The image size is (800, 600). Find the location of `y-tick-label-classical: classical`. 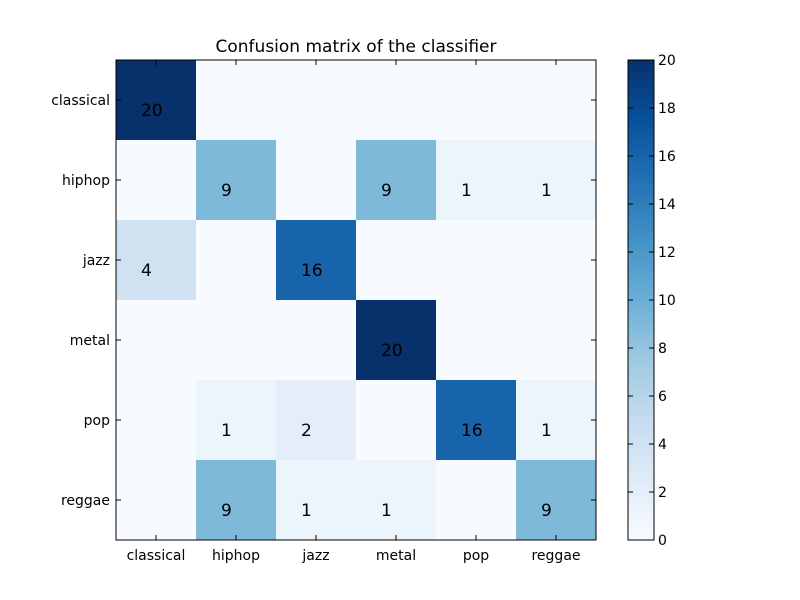

y-tick-label-classical: classical is located at coordinates (80, 101).